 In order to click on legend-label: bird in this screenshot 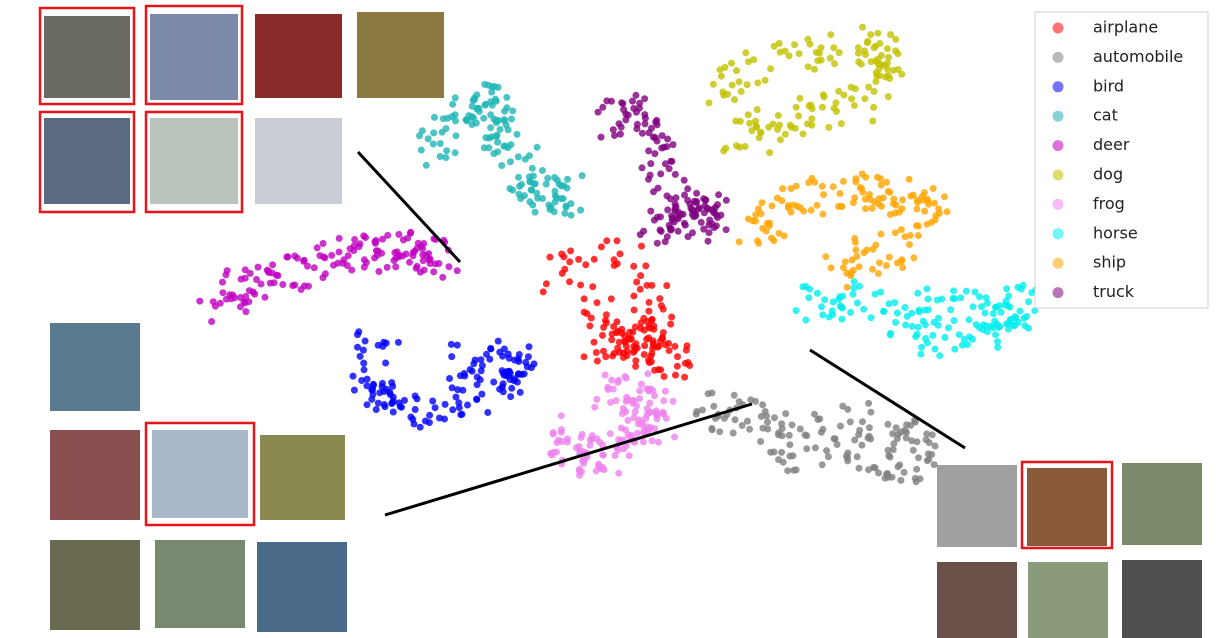, I will do `click(1108, 85)`.